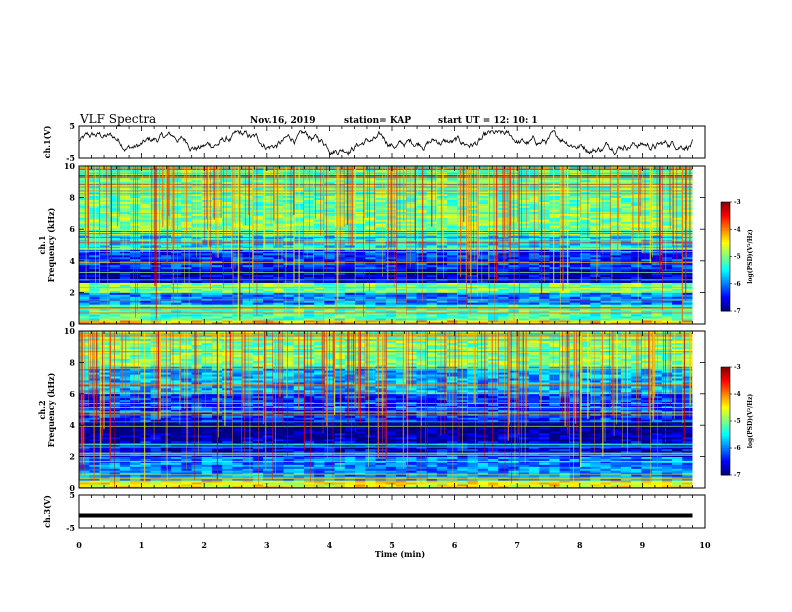  Describe the element at coordinates (517, 545) in the screenshot. I see `x-tick-label: 7` at that location.